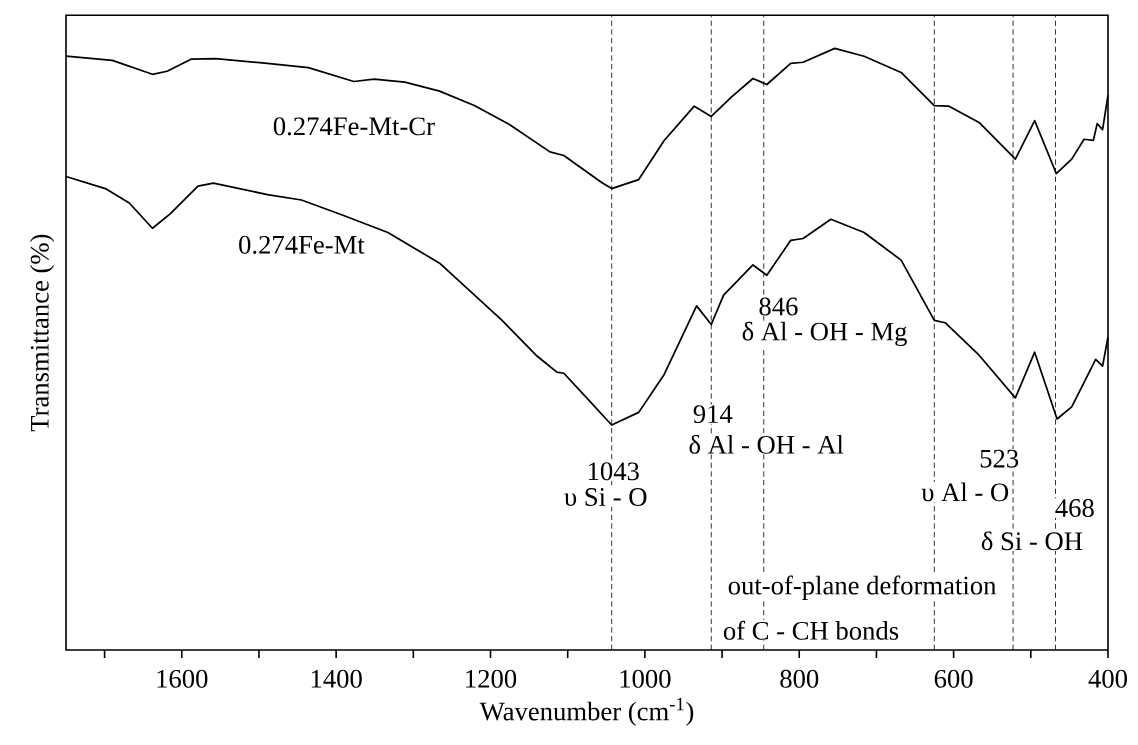  Describe the element at coordinates (42, 333) in the screenshot. I see `y-axis-title: Transmittance (%)` at that location.